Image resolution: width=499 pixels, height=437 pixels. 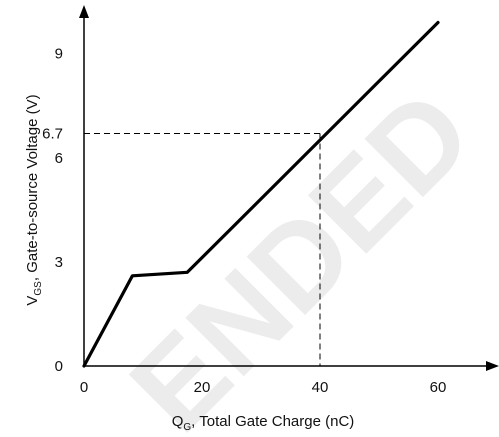 What do you see at coordinates (320, 387) in the screenshot?
I see `x-tick-label: 40` at bounding box center [320, 387].